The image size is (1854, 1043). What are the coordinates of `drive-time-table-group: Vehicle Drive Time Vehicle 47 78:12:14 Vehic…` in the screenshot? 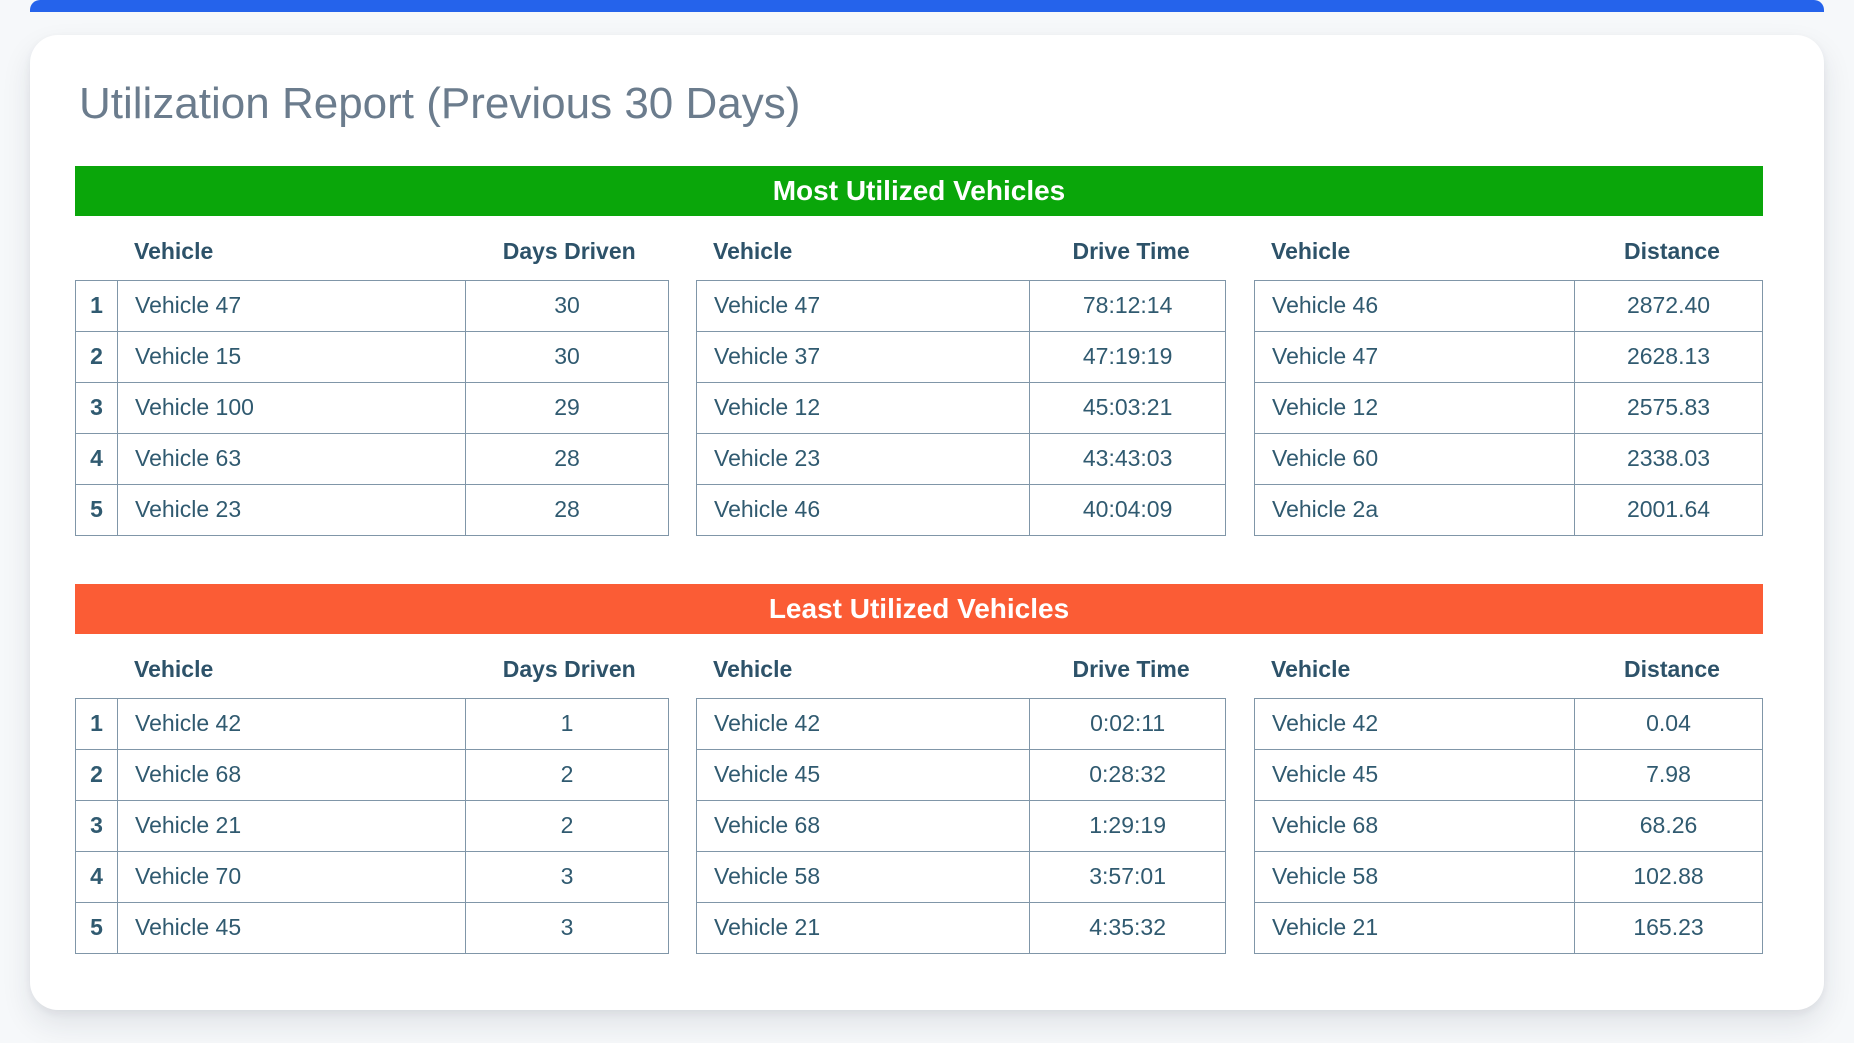 It's located at (960, 380).